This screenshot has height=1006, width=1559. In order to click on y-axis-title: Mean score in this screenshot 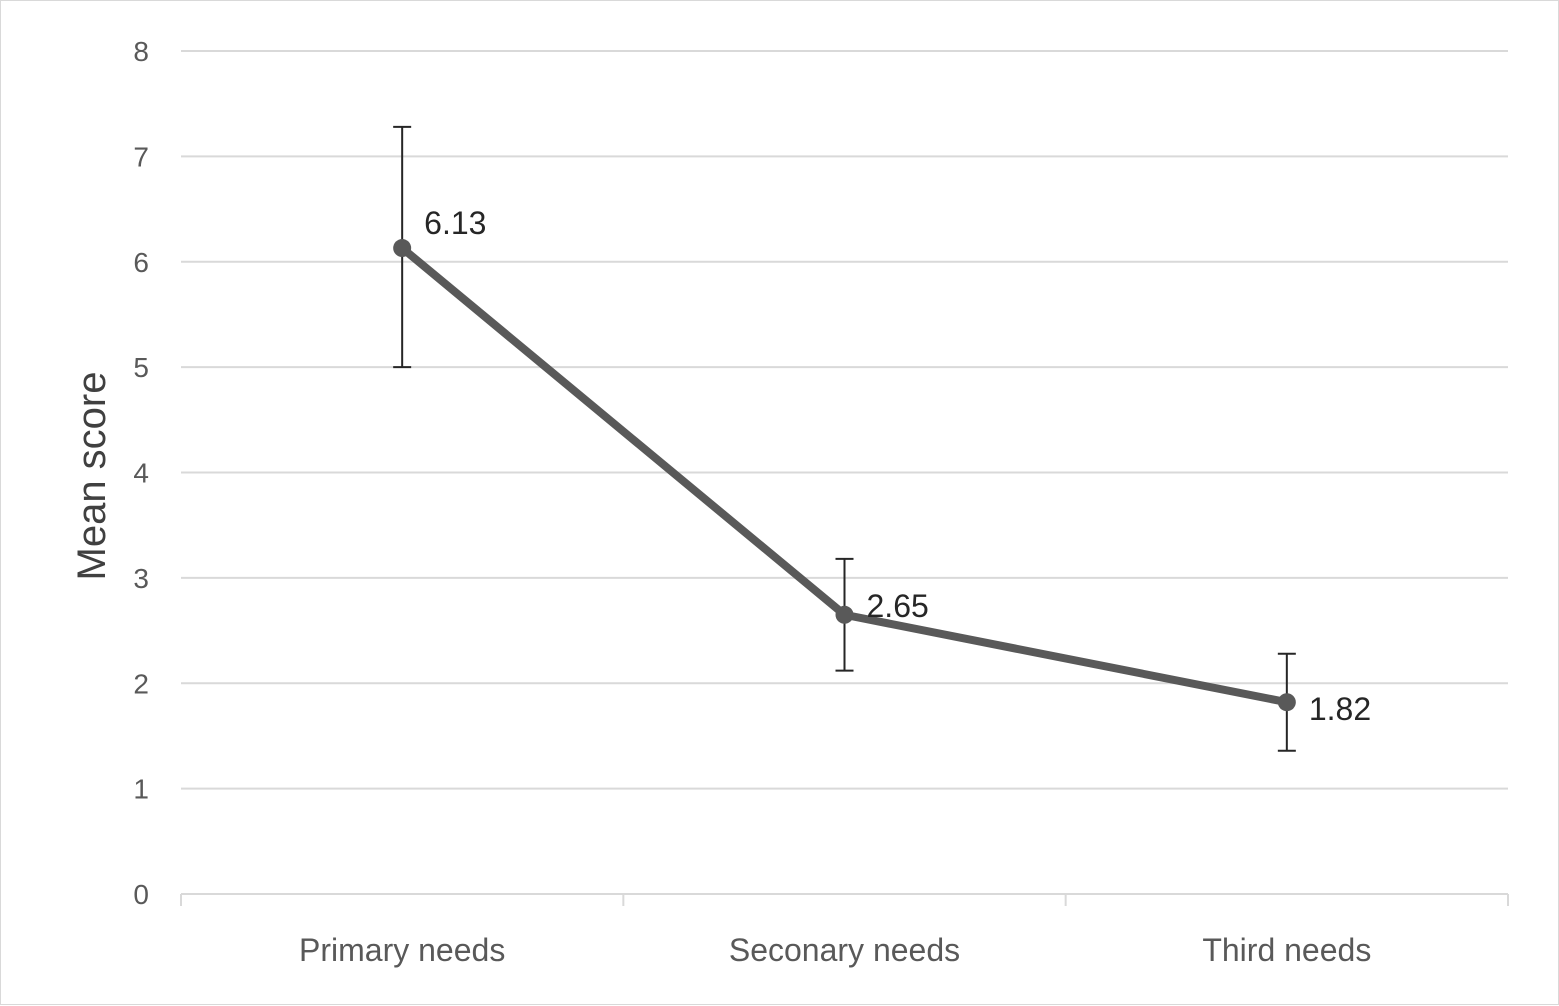, I will do `click(92, 476)`.